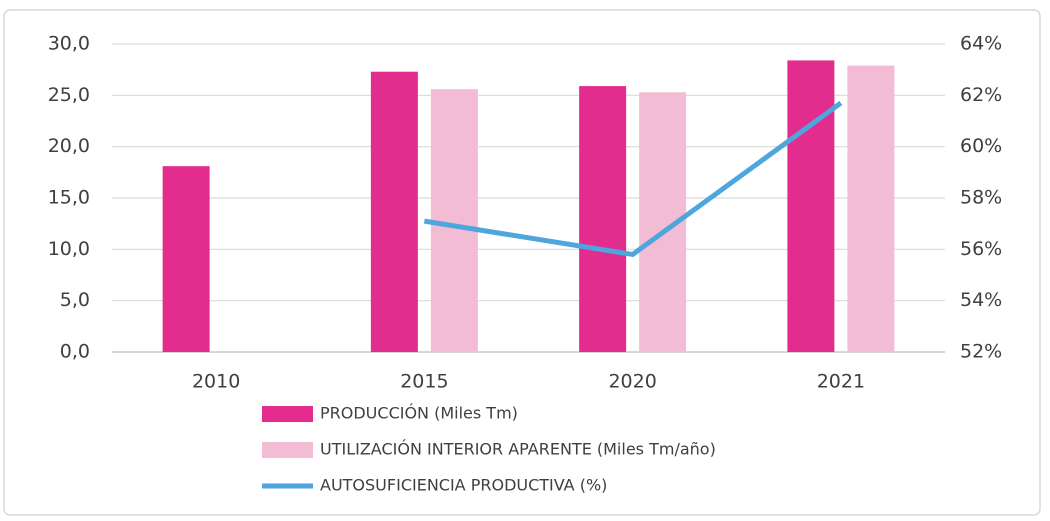 This screenshot has height=521, width=1050. Describe the element at coordinates (632, 382) in the screenshot. I see `x-tick-label: 2020` at that location.